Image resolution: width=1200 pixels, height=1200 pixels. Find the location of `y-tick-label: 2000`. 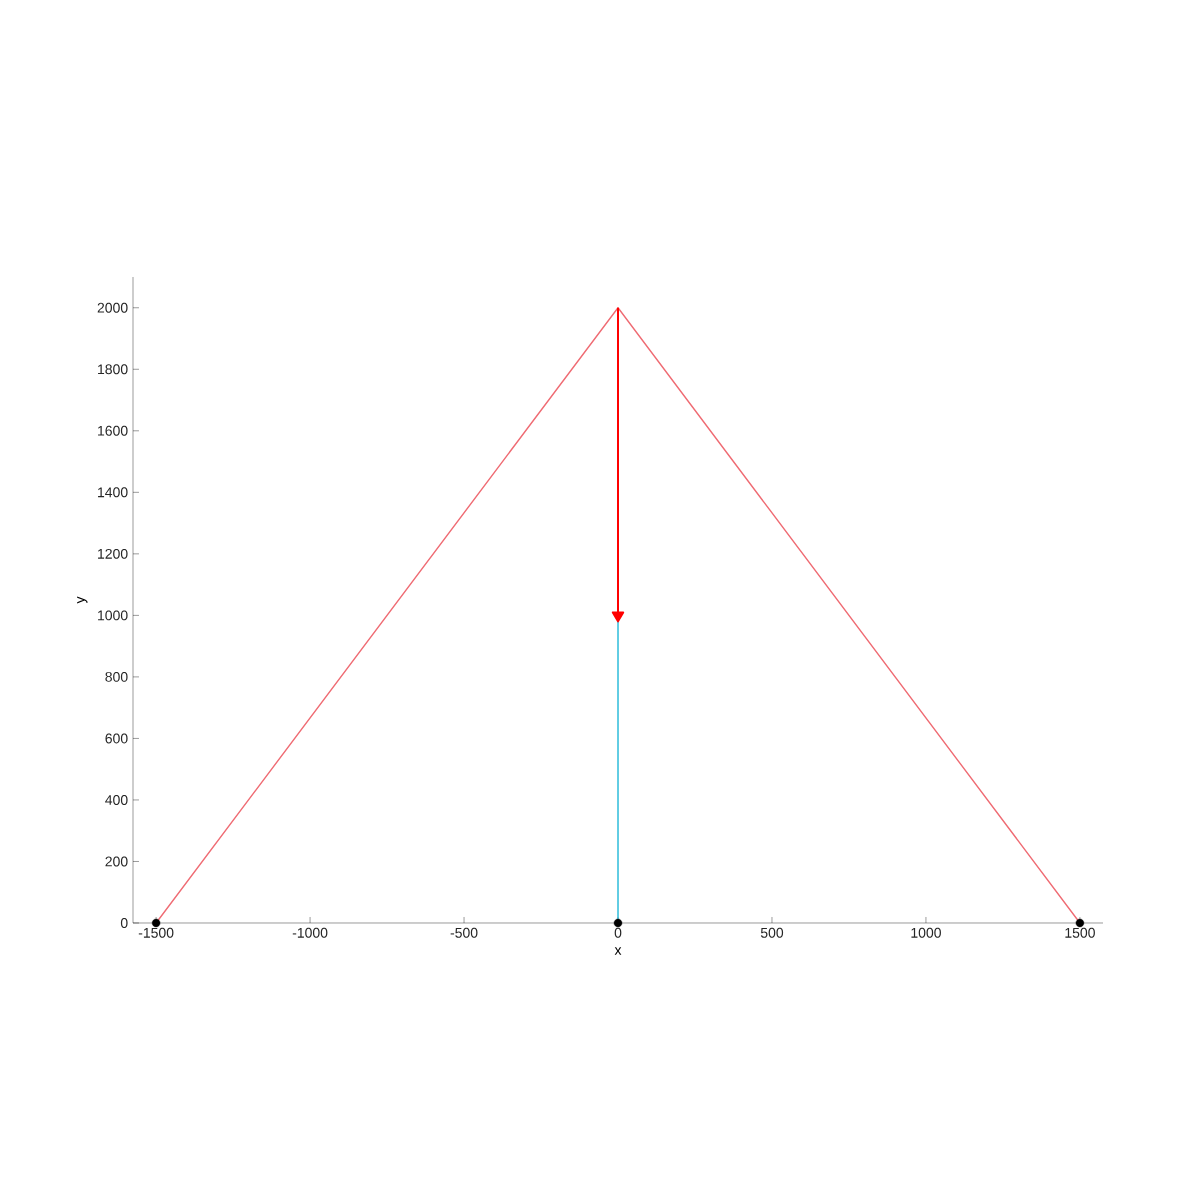

y-tick-label: 2000 is located at coordinates (112, 307).